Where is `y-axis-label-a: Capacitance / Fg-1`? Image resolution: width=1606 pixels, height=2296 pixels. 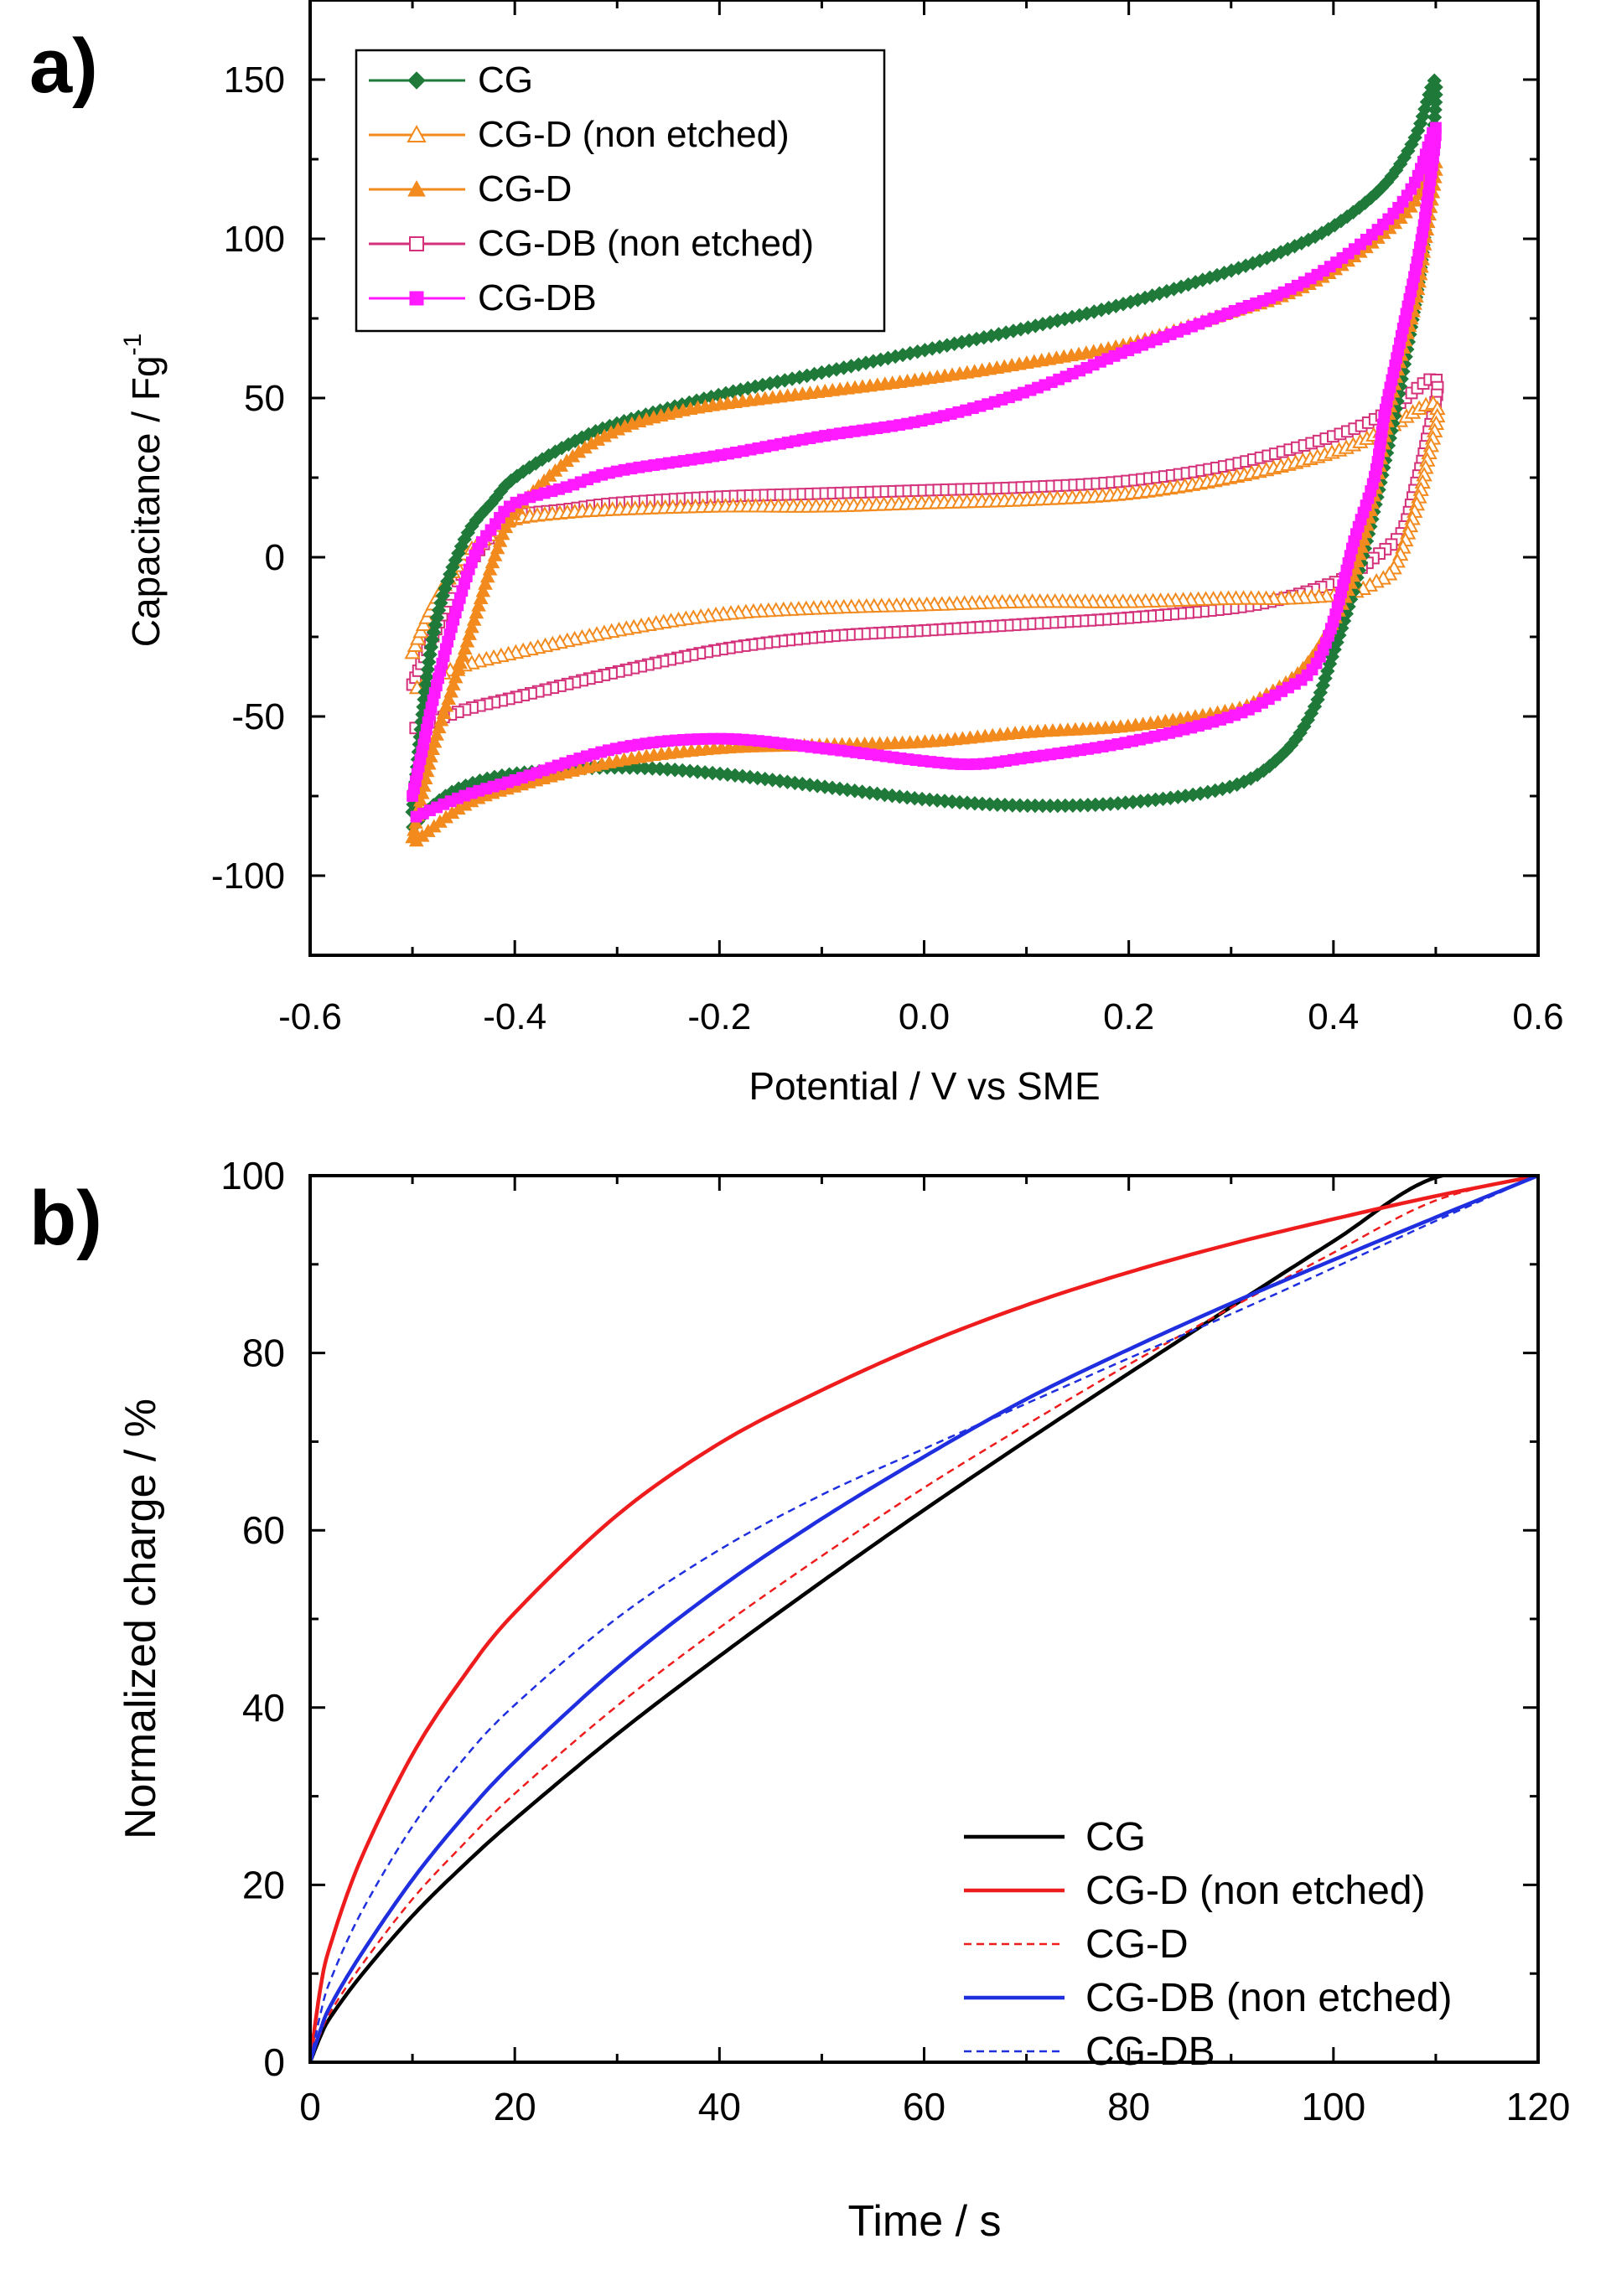 y-axis-label-a: Capacitance / Fg-1 is located at coordinates (143, 490).